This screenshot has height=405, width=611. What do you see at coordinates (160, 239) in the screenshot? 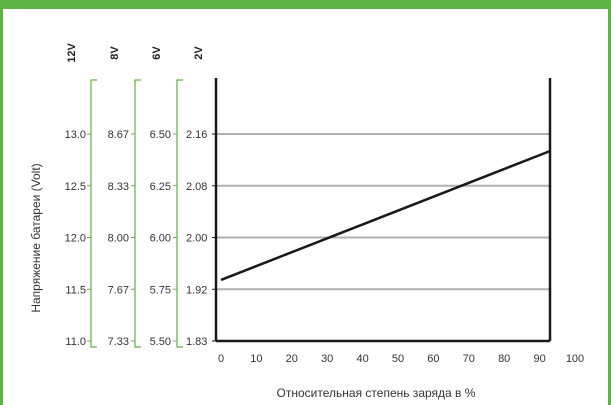
I see `y-tick-label: 6.00` at bounding box center [160, 239].